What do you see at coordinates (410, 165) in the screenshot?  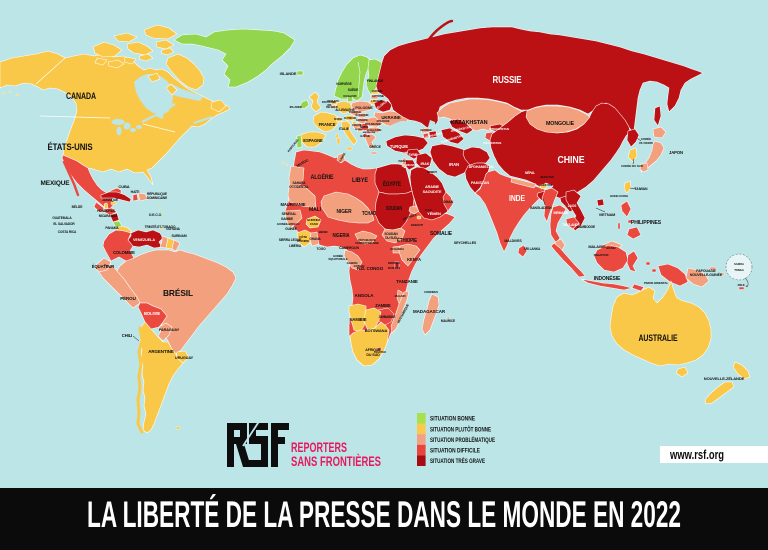 I see `svg-text: JORDANIE` at bounding box center [410, 165].